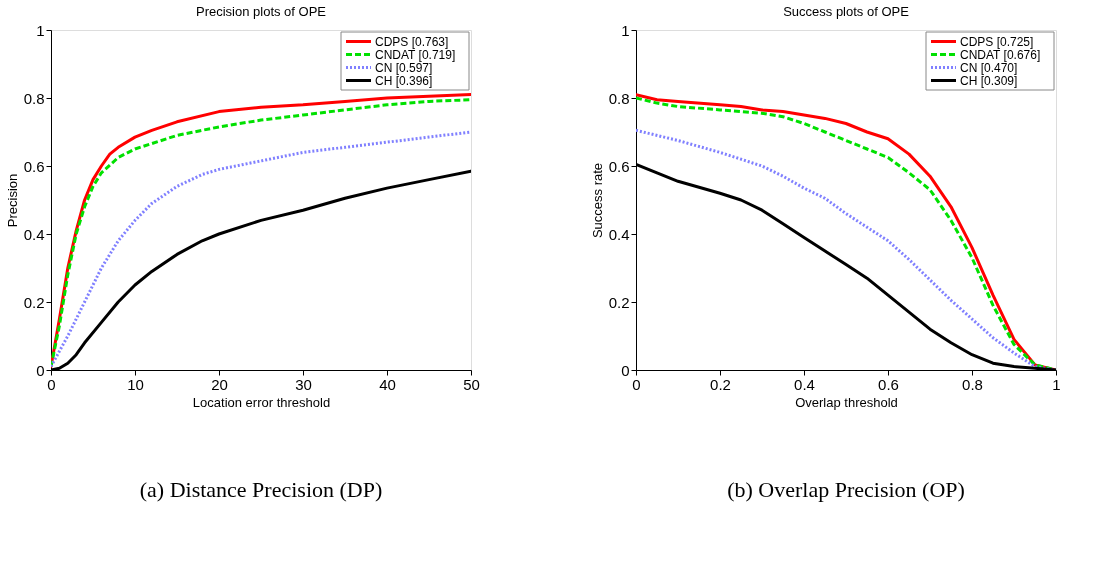 This screenshot has width=1115, height=568. Describe the element at coordinates (846, 489) in the screenshot. I see `text: (b) Overlap Precision (OP)` at that location.